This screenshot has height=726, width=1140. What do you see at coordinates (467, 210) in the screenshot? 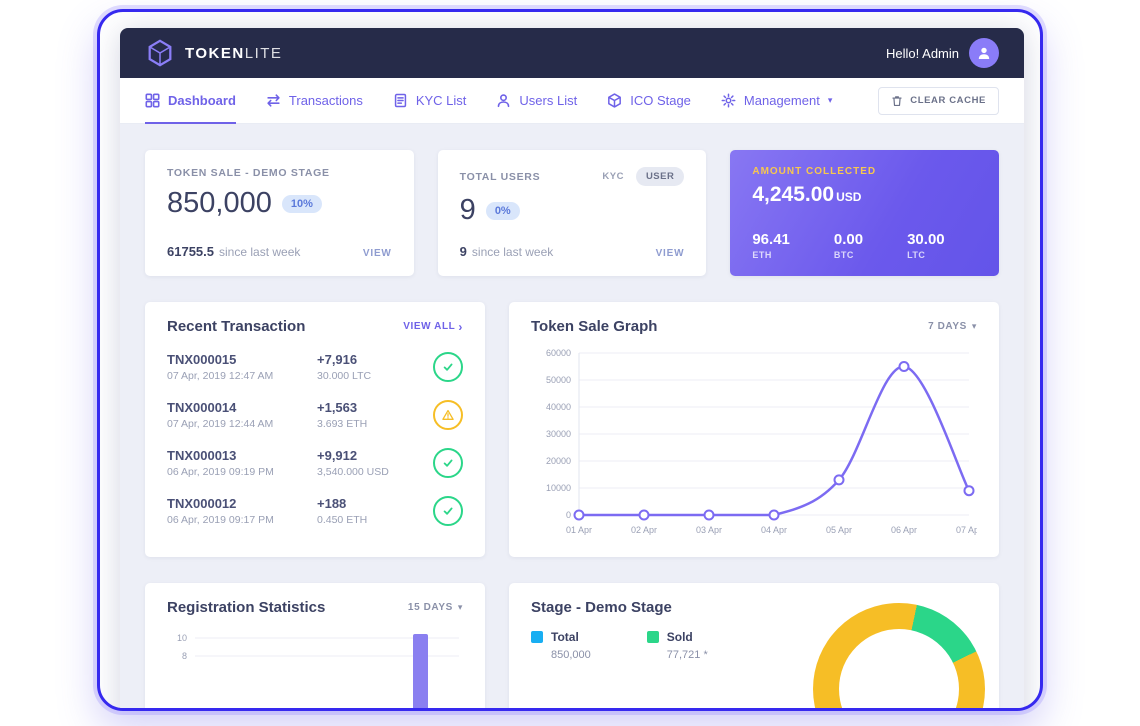
I see `total-users-value: 9` at bounding box center [467, 210].